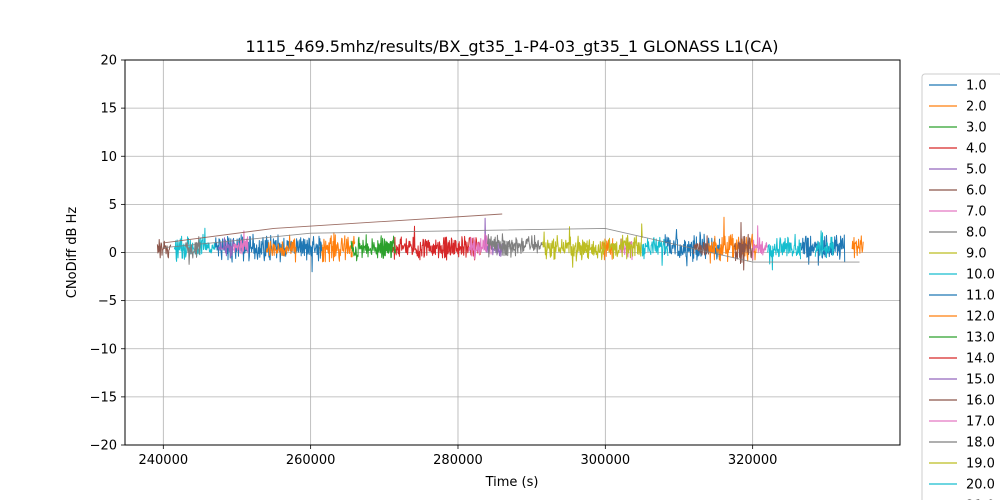 The image size is (1000, 500). What do you see at coordinates (103, 446) in the screenshot?
I see `y-tick-label: −20` at bounding box center [103, 446].